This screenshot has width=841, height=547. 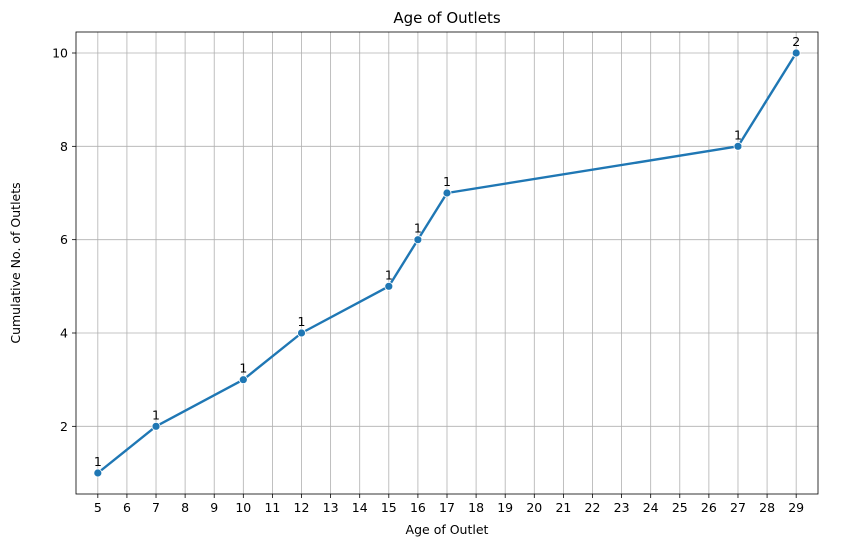 What do you see at coordinates (272, 507) in the screenshot?
I see `x-tick-label: 11` at bounding box center [272, 507].